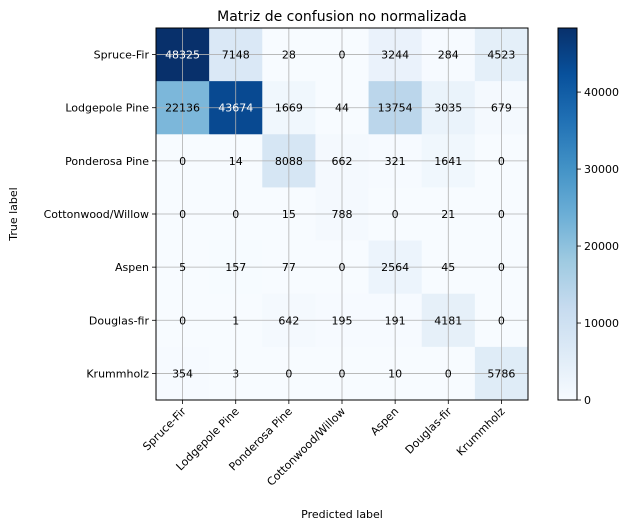  I want to click on y-tick-label: Krummholz, so click(117, 373).